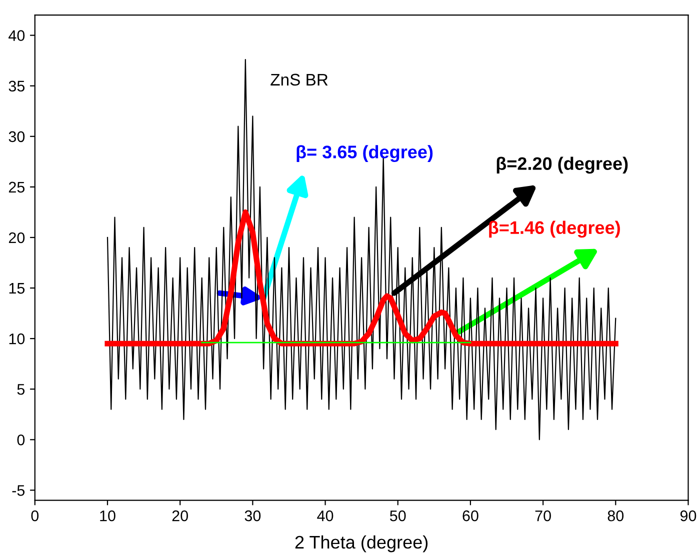 Image resolution: width=698 pixels, height=559 pixels. I want to click on x-tick-label: 20, so click(180, 516).